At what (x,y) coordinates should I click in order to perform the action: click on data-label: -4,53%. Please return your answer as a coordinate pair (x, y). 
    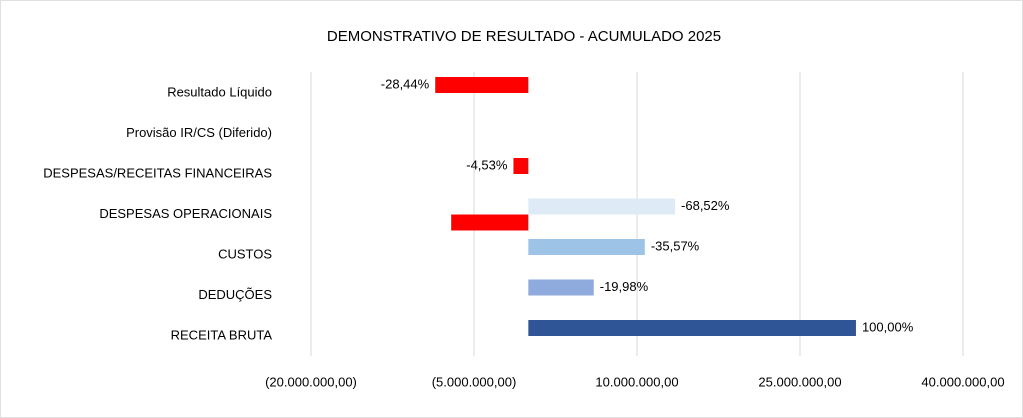
    Looking at the image, I should click on (487, 164).